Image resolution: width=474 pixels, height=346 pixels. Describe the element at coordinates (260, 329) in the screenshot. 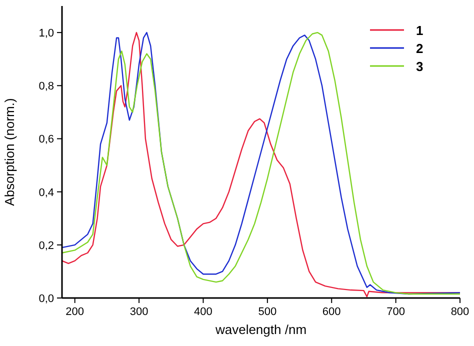

I see `x-axis-title: wavelength /nm` at that location.